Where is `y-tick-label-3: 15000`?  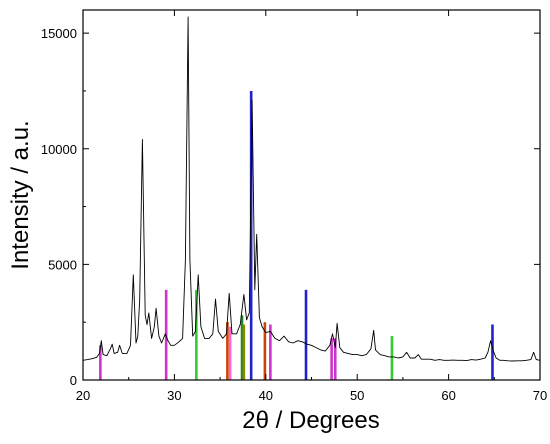
y-tick-label-3: 15000 is located at coordinates (59, 33).